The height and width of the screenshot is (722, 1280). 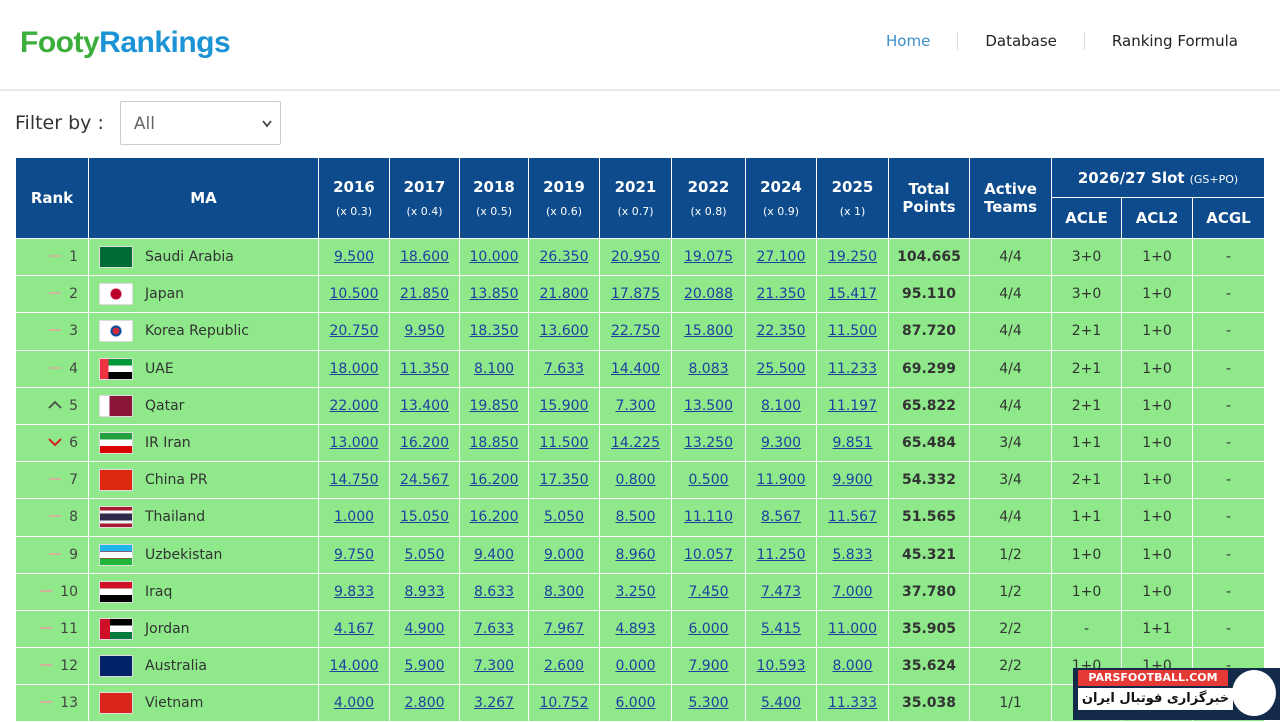 I want to click on points-link: 8.300, so click(x=564, y=591).